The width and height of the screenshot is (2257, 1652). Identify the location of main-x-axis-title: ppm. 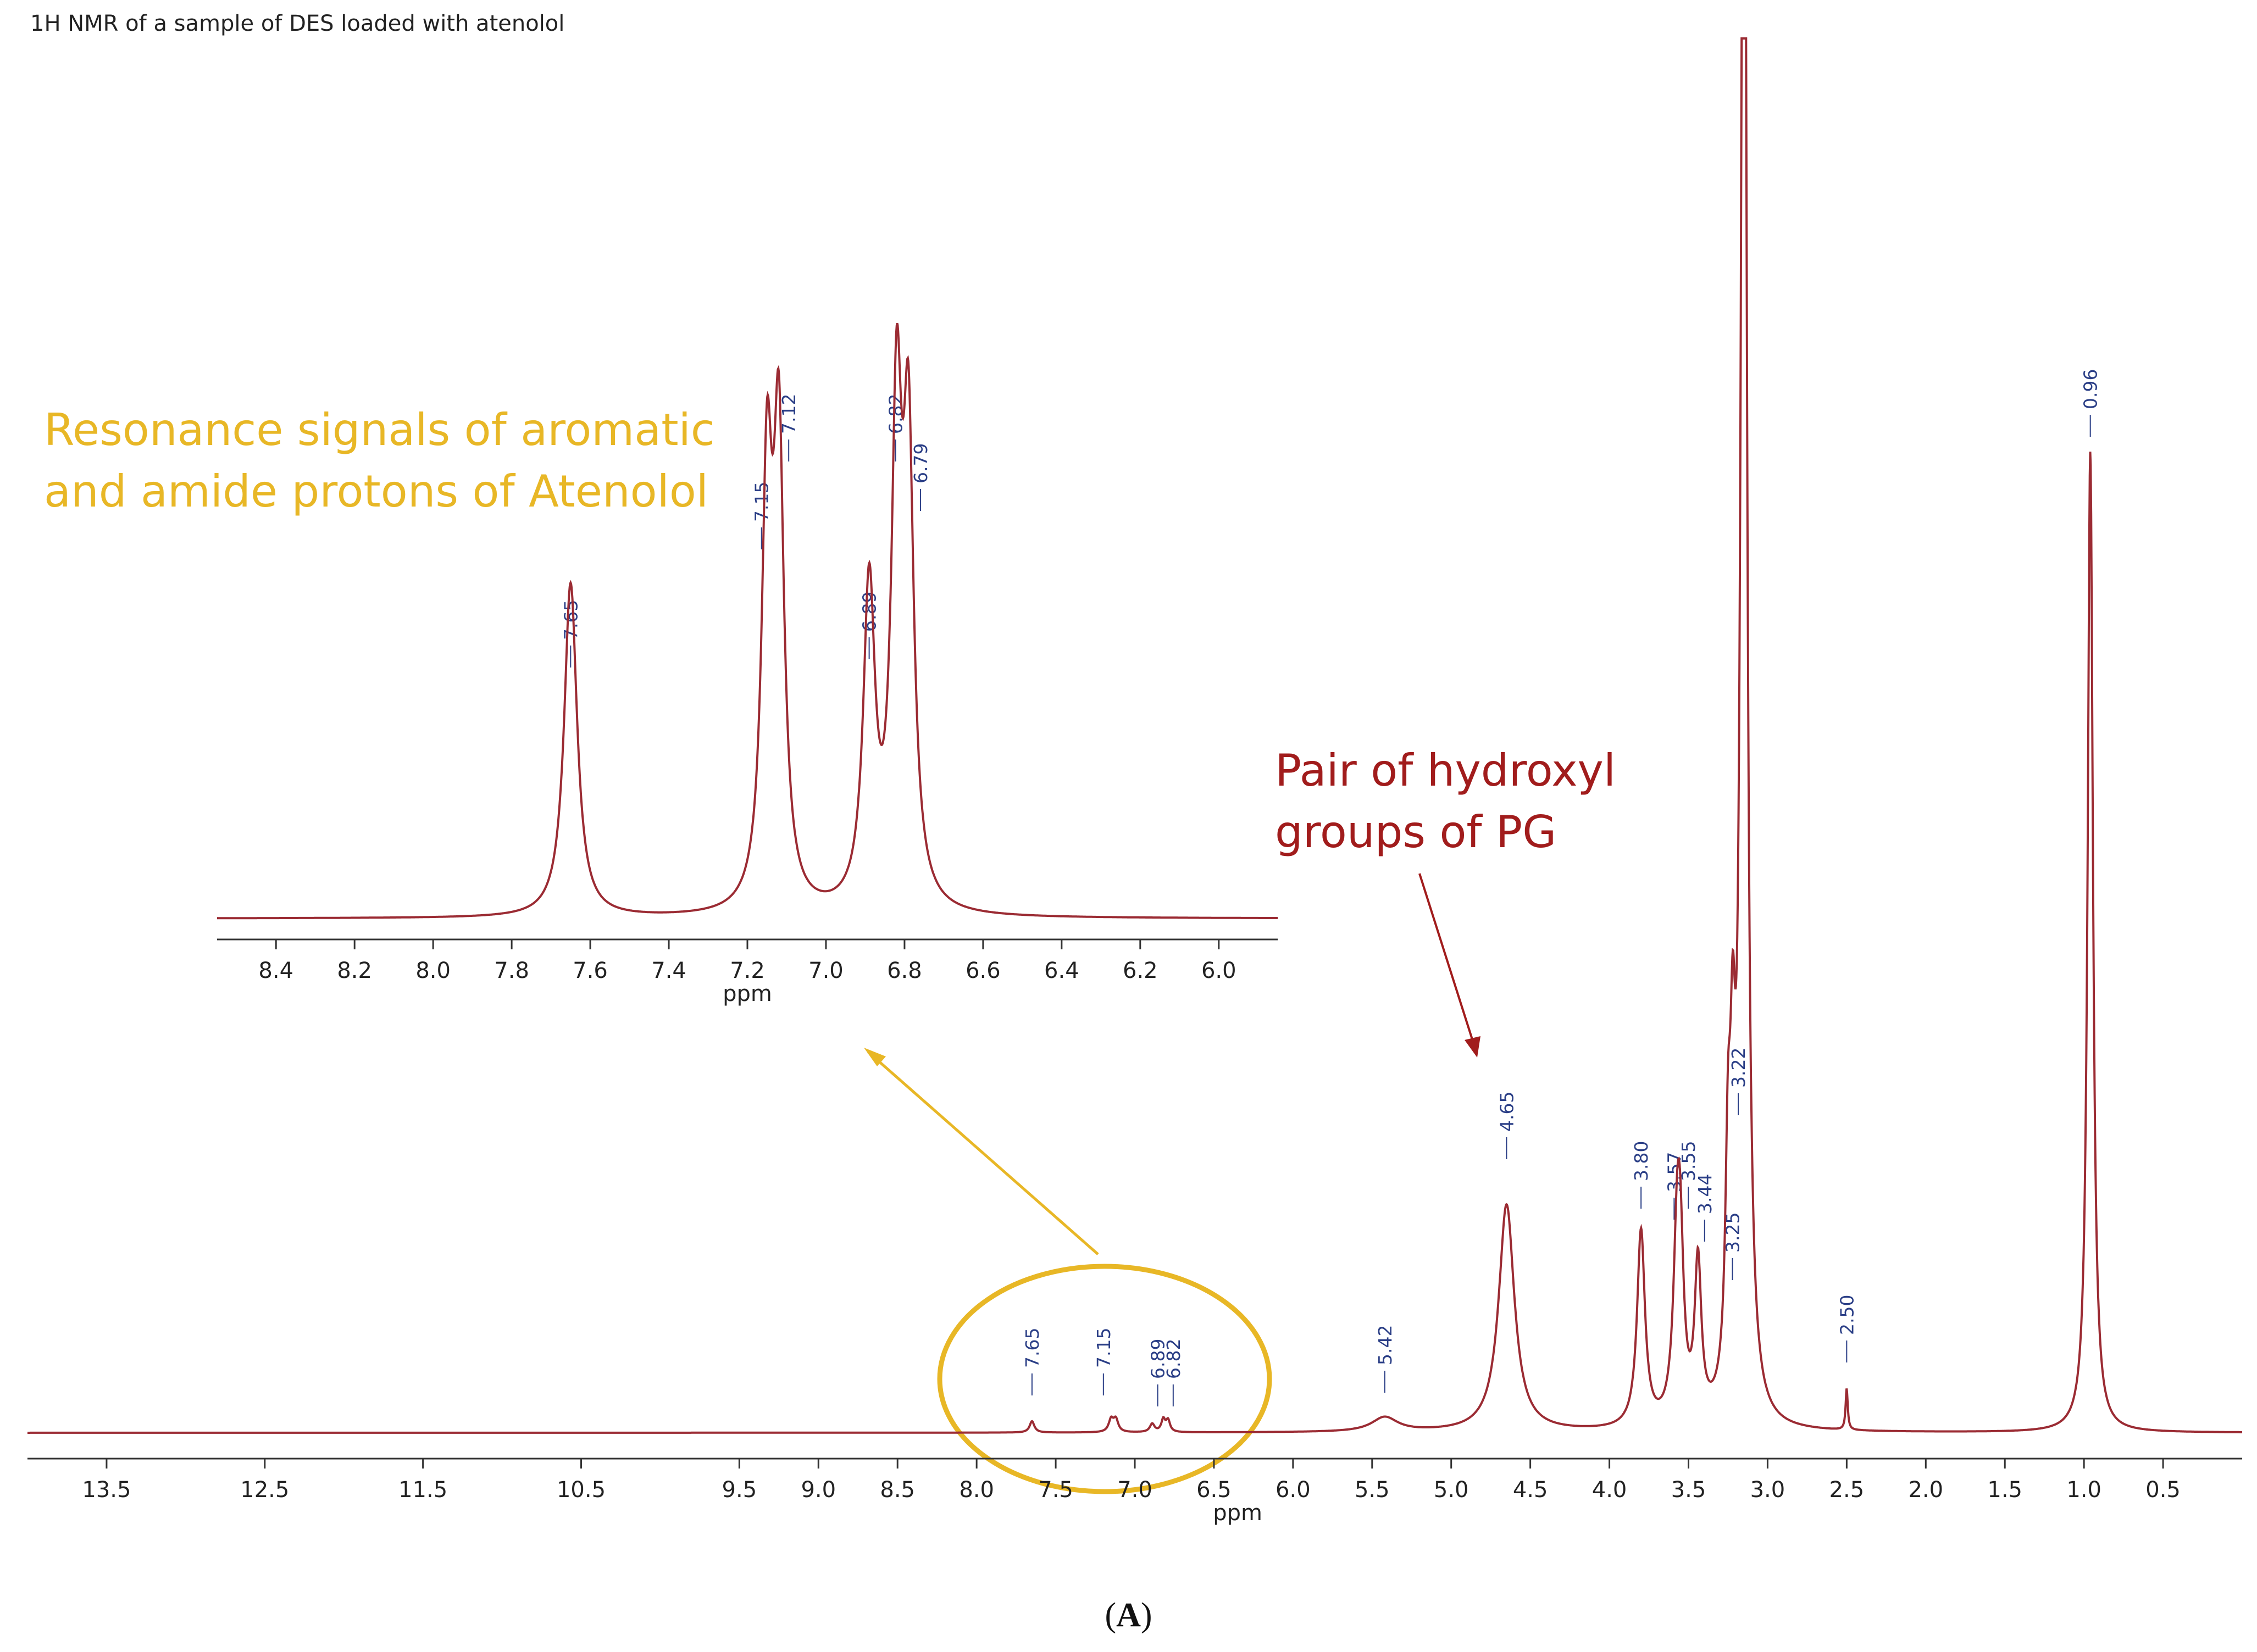
(1238, 1513).